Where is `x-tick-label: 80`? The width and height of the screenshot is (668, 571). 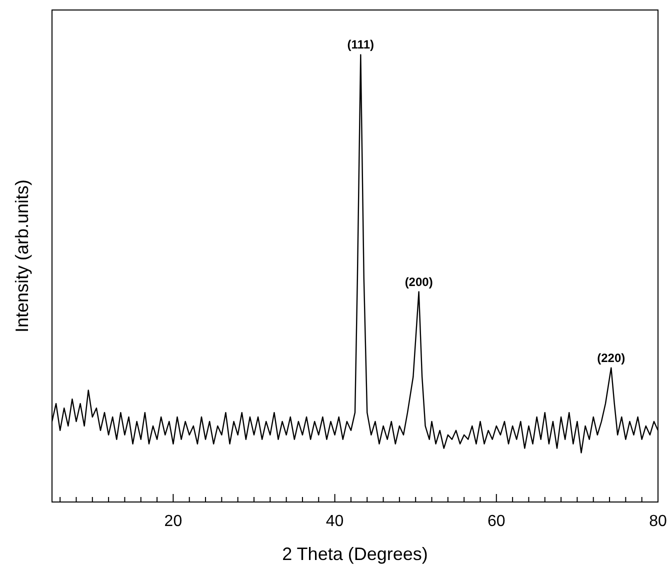
x-tick-label: 80 is located at coordinates (658, 521).